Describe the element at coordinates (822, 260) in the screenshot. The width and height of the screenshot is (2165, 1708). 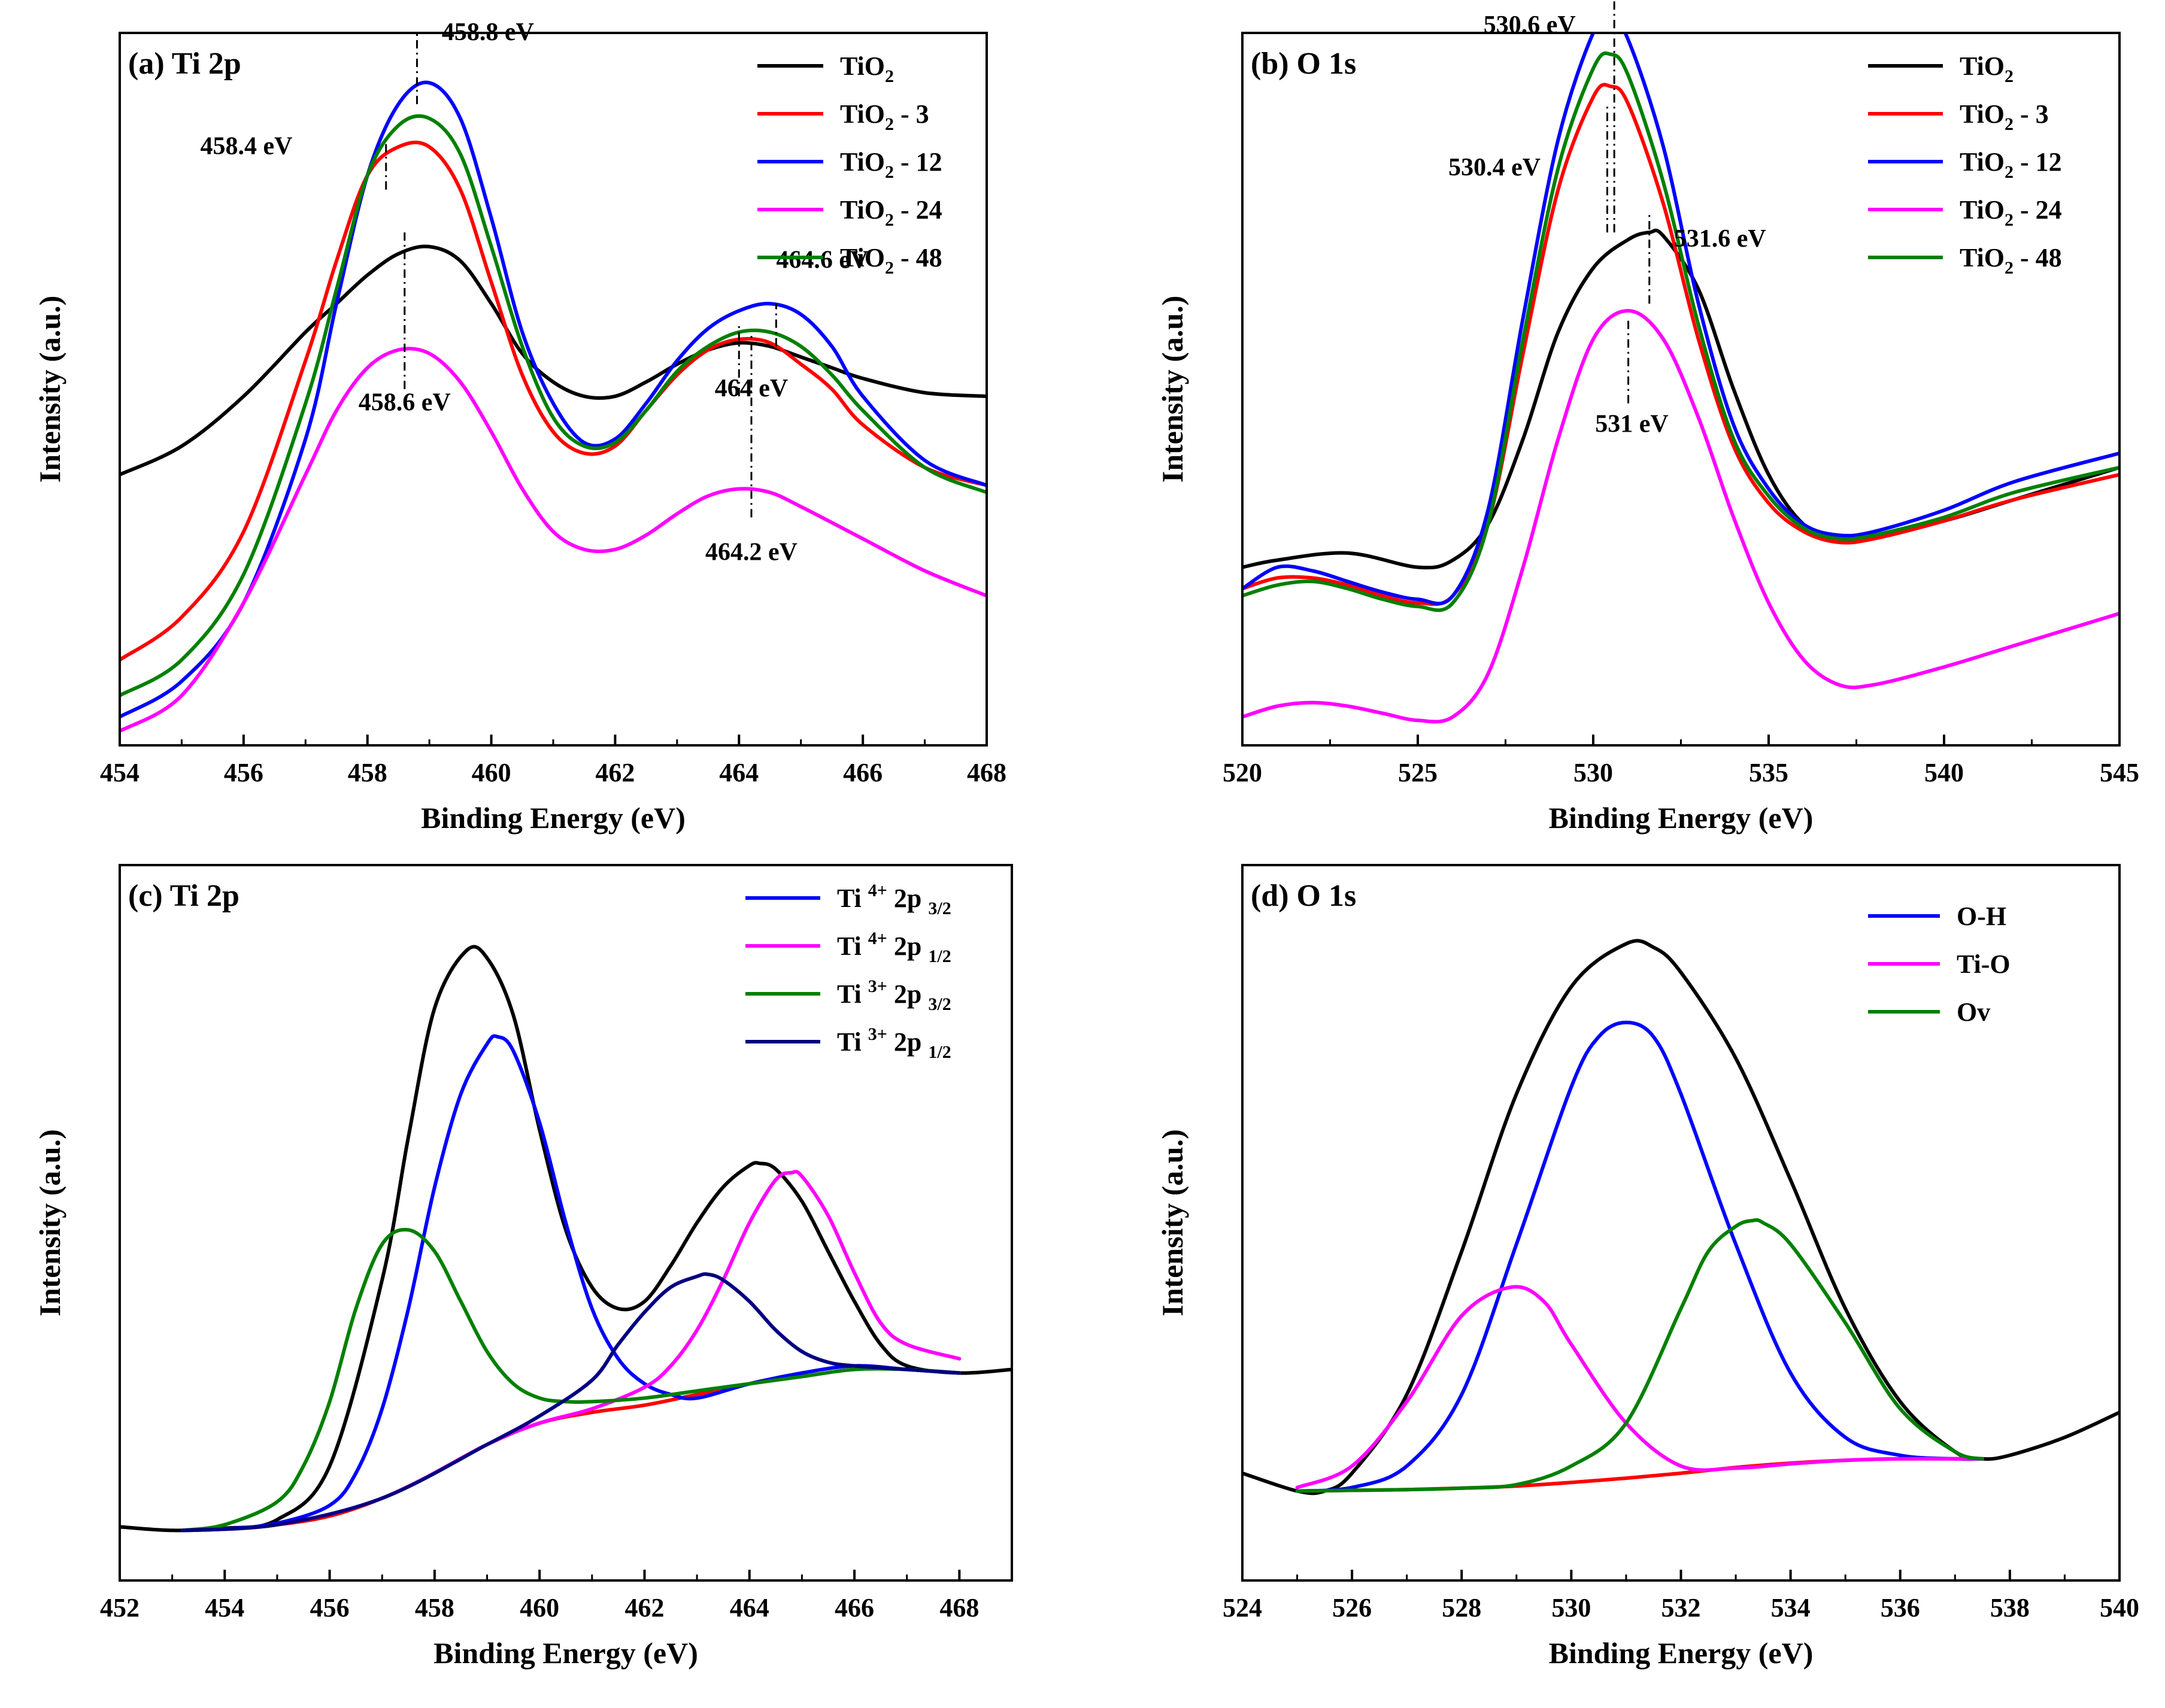
I see `annotation-label: 464.6 eV` at that location.